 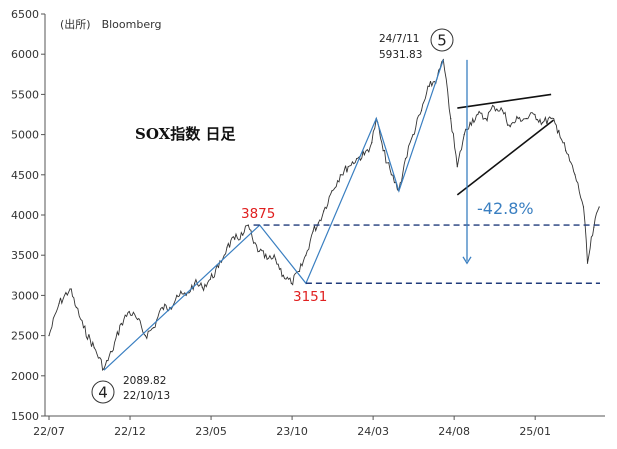 What do you see at coordinates (400, 55) in the screenshot?
I see `high-value-label: 5931.83` at bounding box center [400, 55].